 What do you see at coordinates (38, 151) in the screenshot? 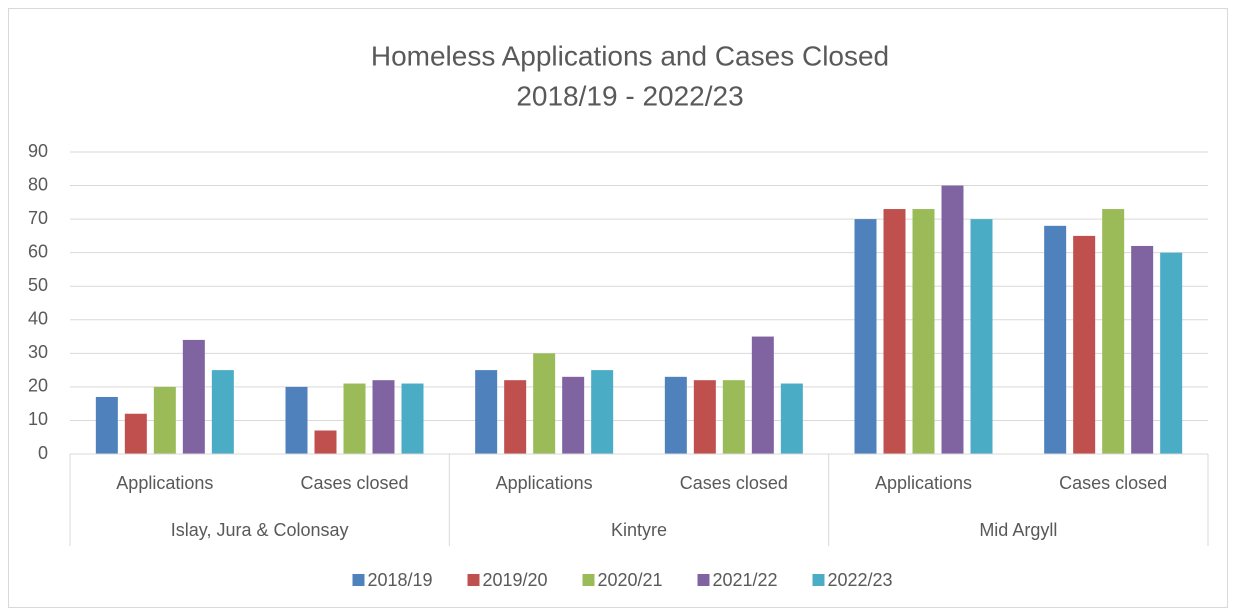
I see `y-tick-label: 90` at bounding box center [38, 151].